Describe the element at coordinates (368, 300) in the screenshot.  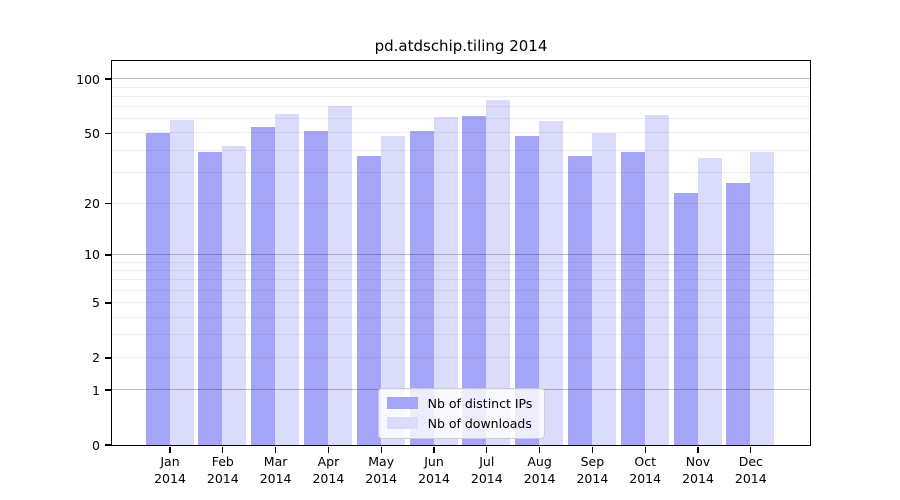
I see `bar-distinct-ips-may` at that location.